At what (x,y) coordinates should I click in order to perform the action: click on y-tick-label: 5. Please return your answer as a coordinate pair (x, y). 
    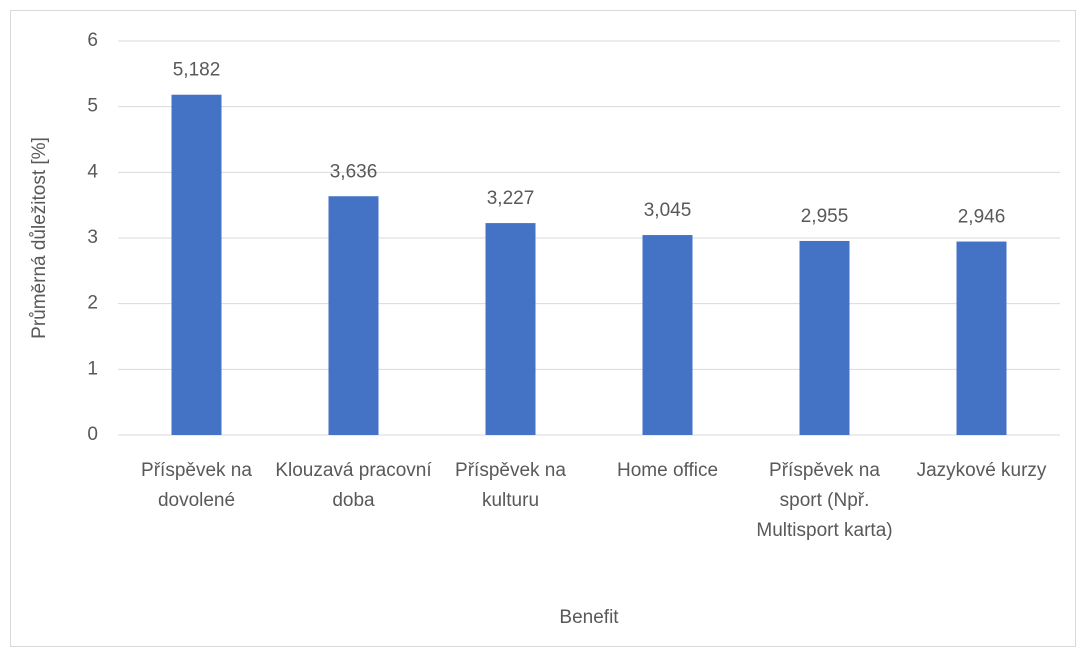
    Looking at the image, I should click on (92, 106).